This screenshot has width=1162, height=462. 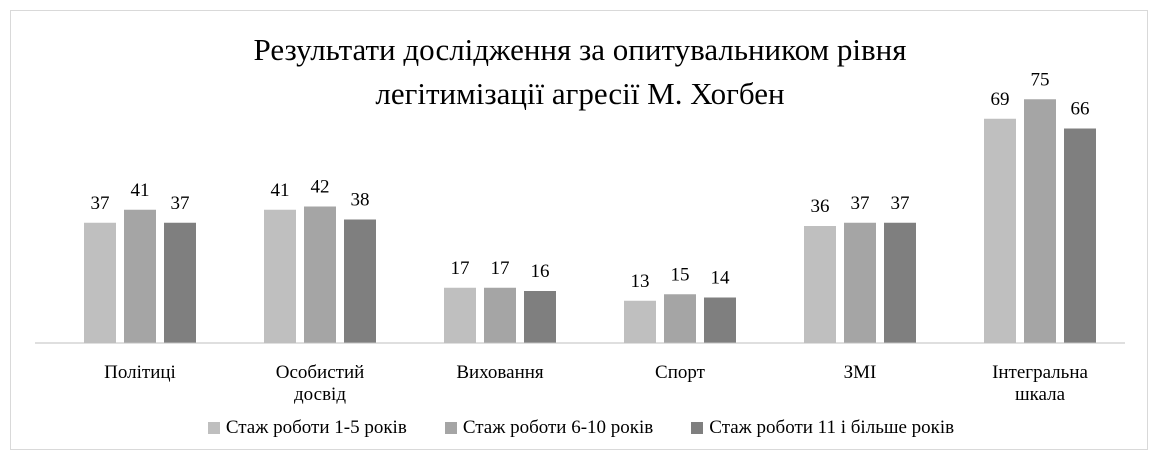 I want to click on legend-item: Стаж роботи 1-5 років, so click(x=307, y=428).